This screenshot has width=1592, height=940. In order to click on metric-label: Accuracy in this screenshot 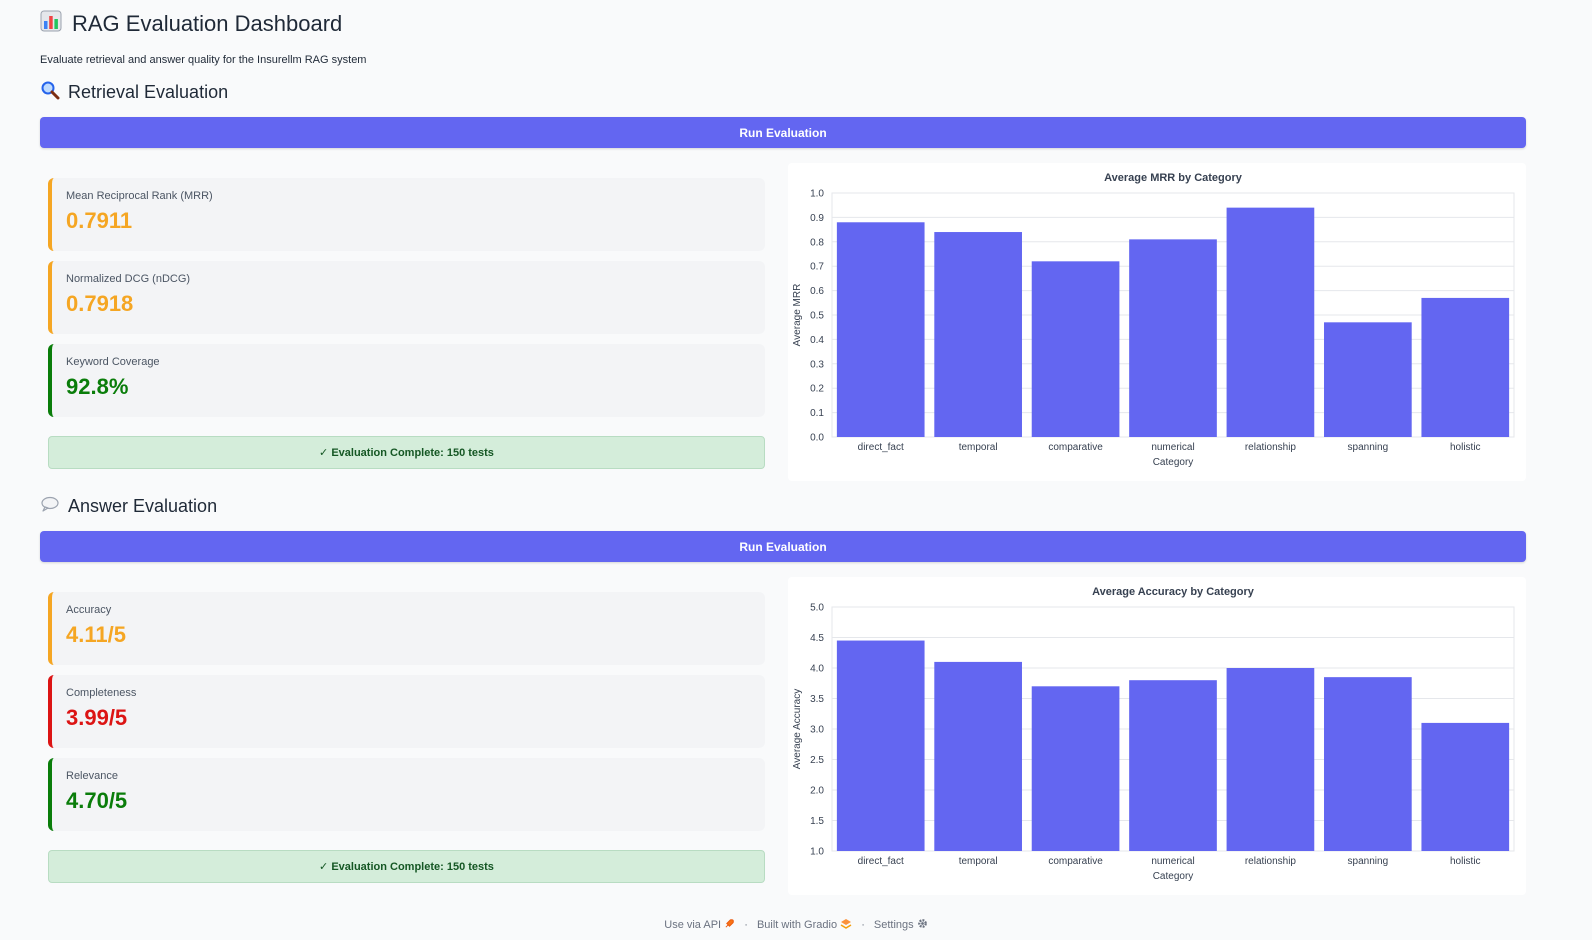, I will do `click(89, 610)`.